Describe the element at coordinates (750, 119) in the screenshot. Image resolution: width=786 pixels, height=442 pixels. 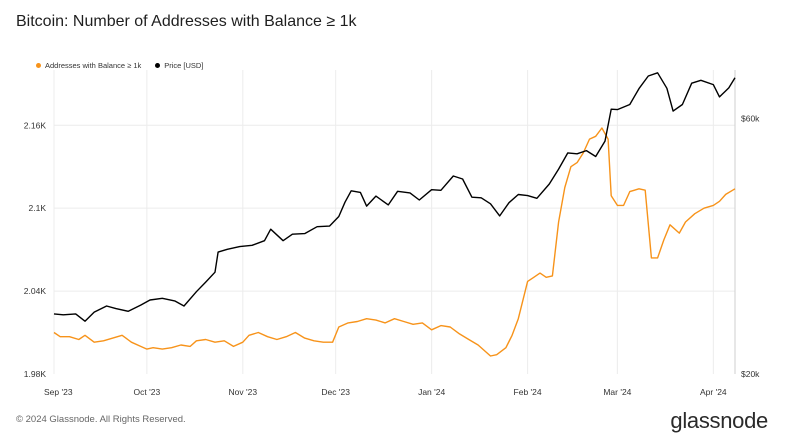
I see `y-right-tick-label: $60k` at that location.